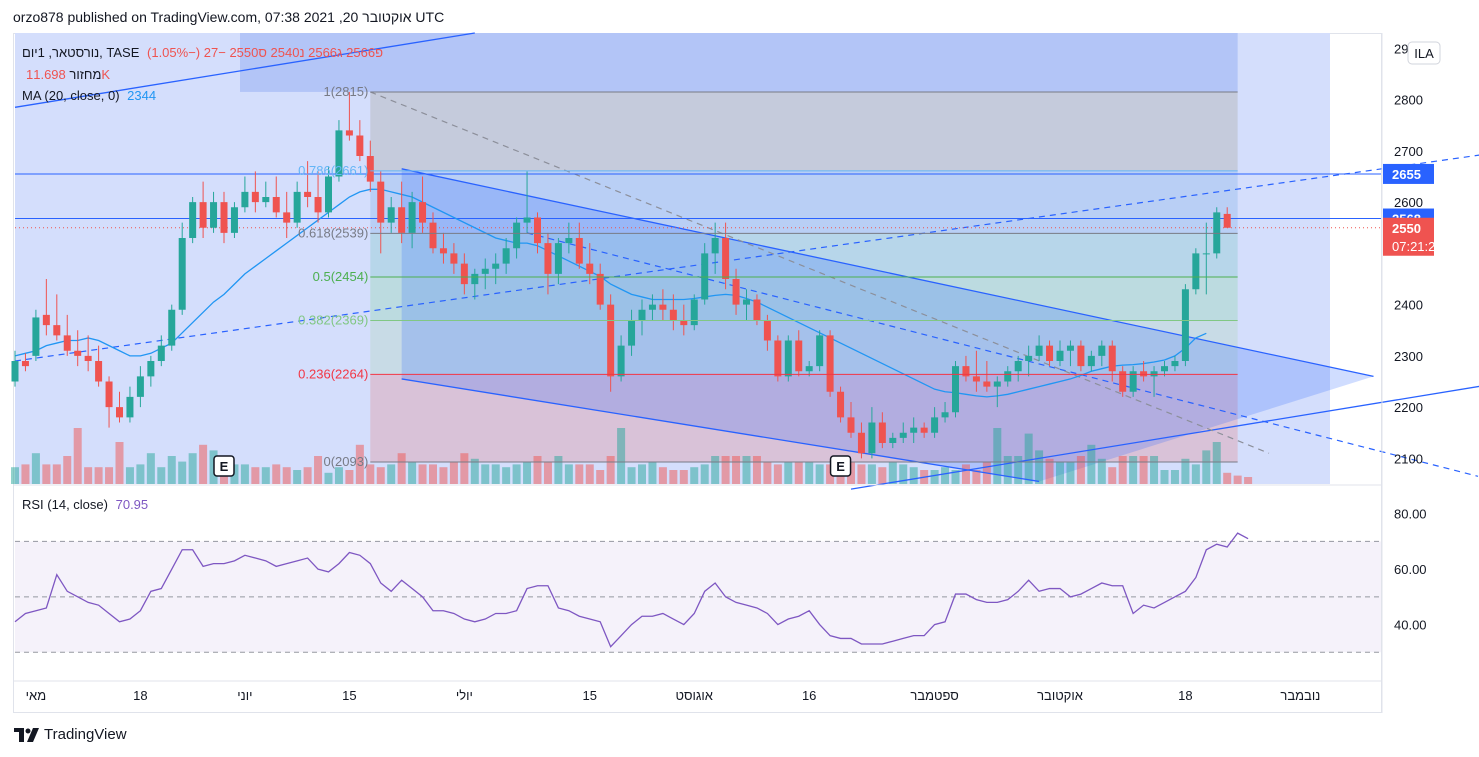 This screenshot has height=757, width=1479. Describe the element at coordinates (345, 91) in the screenshot. I see `fib-level-label: 1(2815)` at that location.